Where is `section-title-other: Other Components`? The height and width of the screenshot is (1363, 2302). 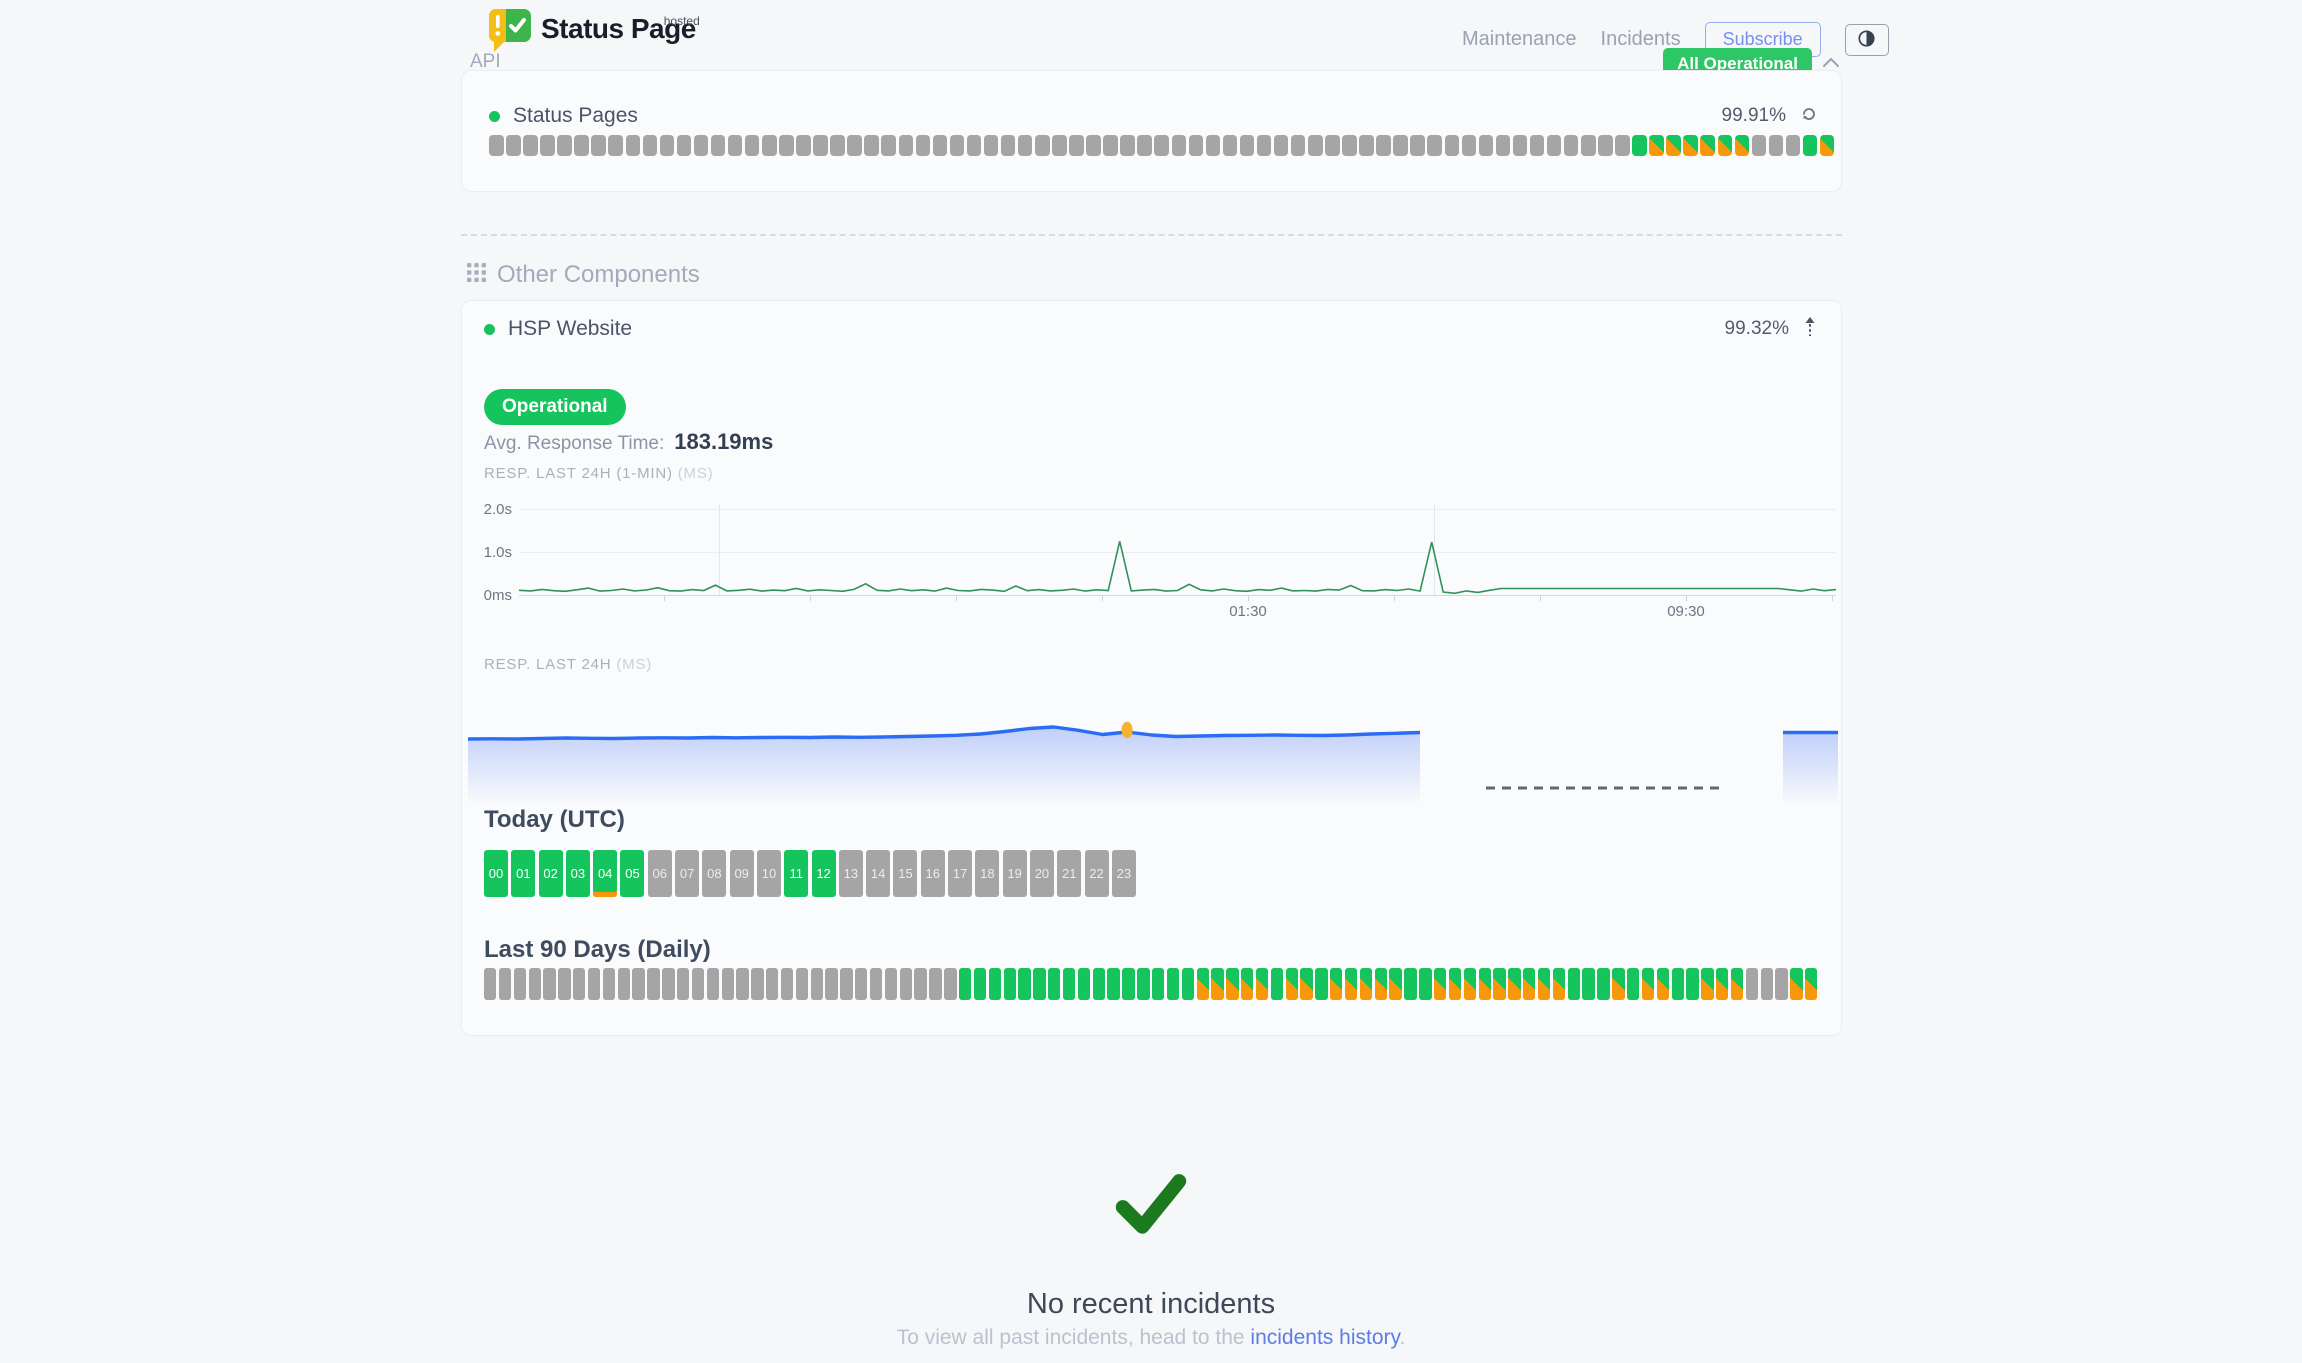
section-title-other: Other Components is located at coordinates (583, 275).